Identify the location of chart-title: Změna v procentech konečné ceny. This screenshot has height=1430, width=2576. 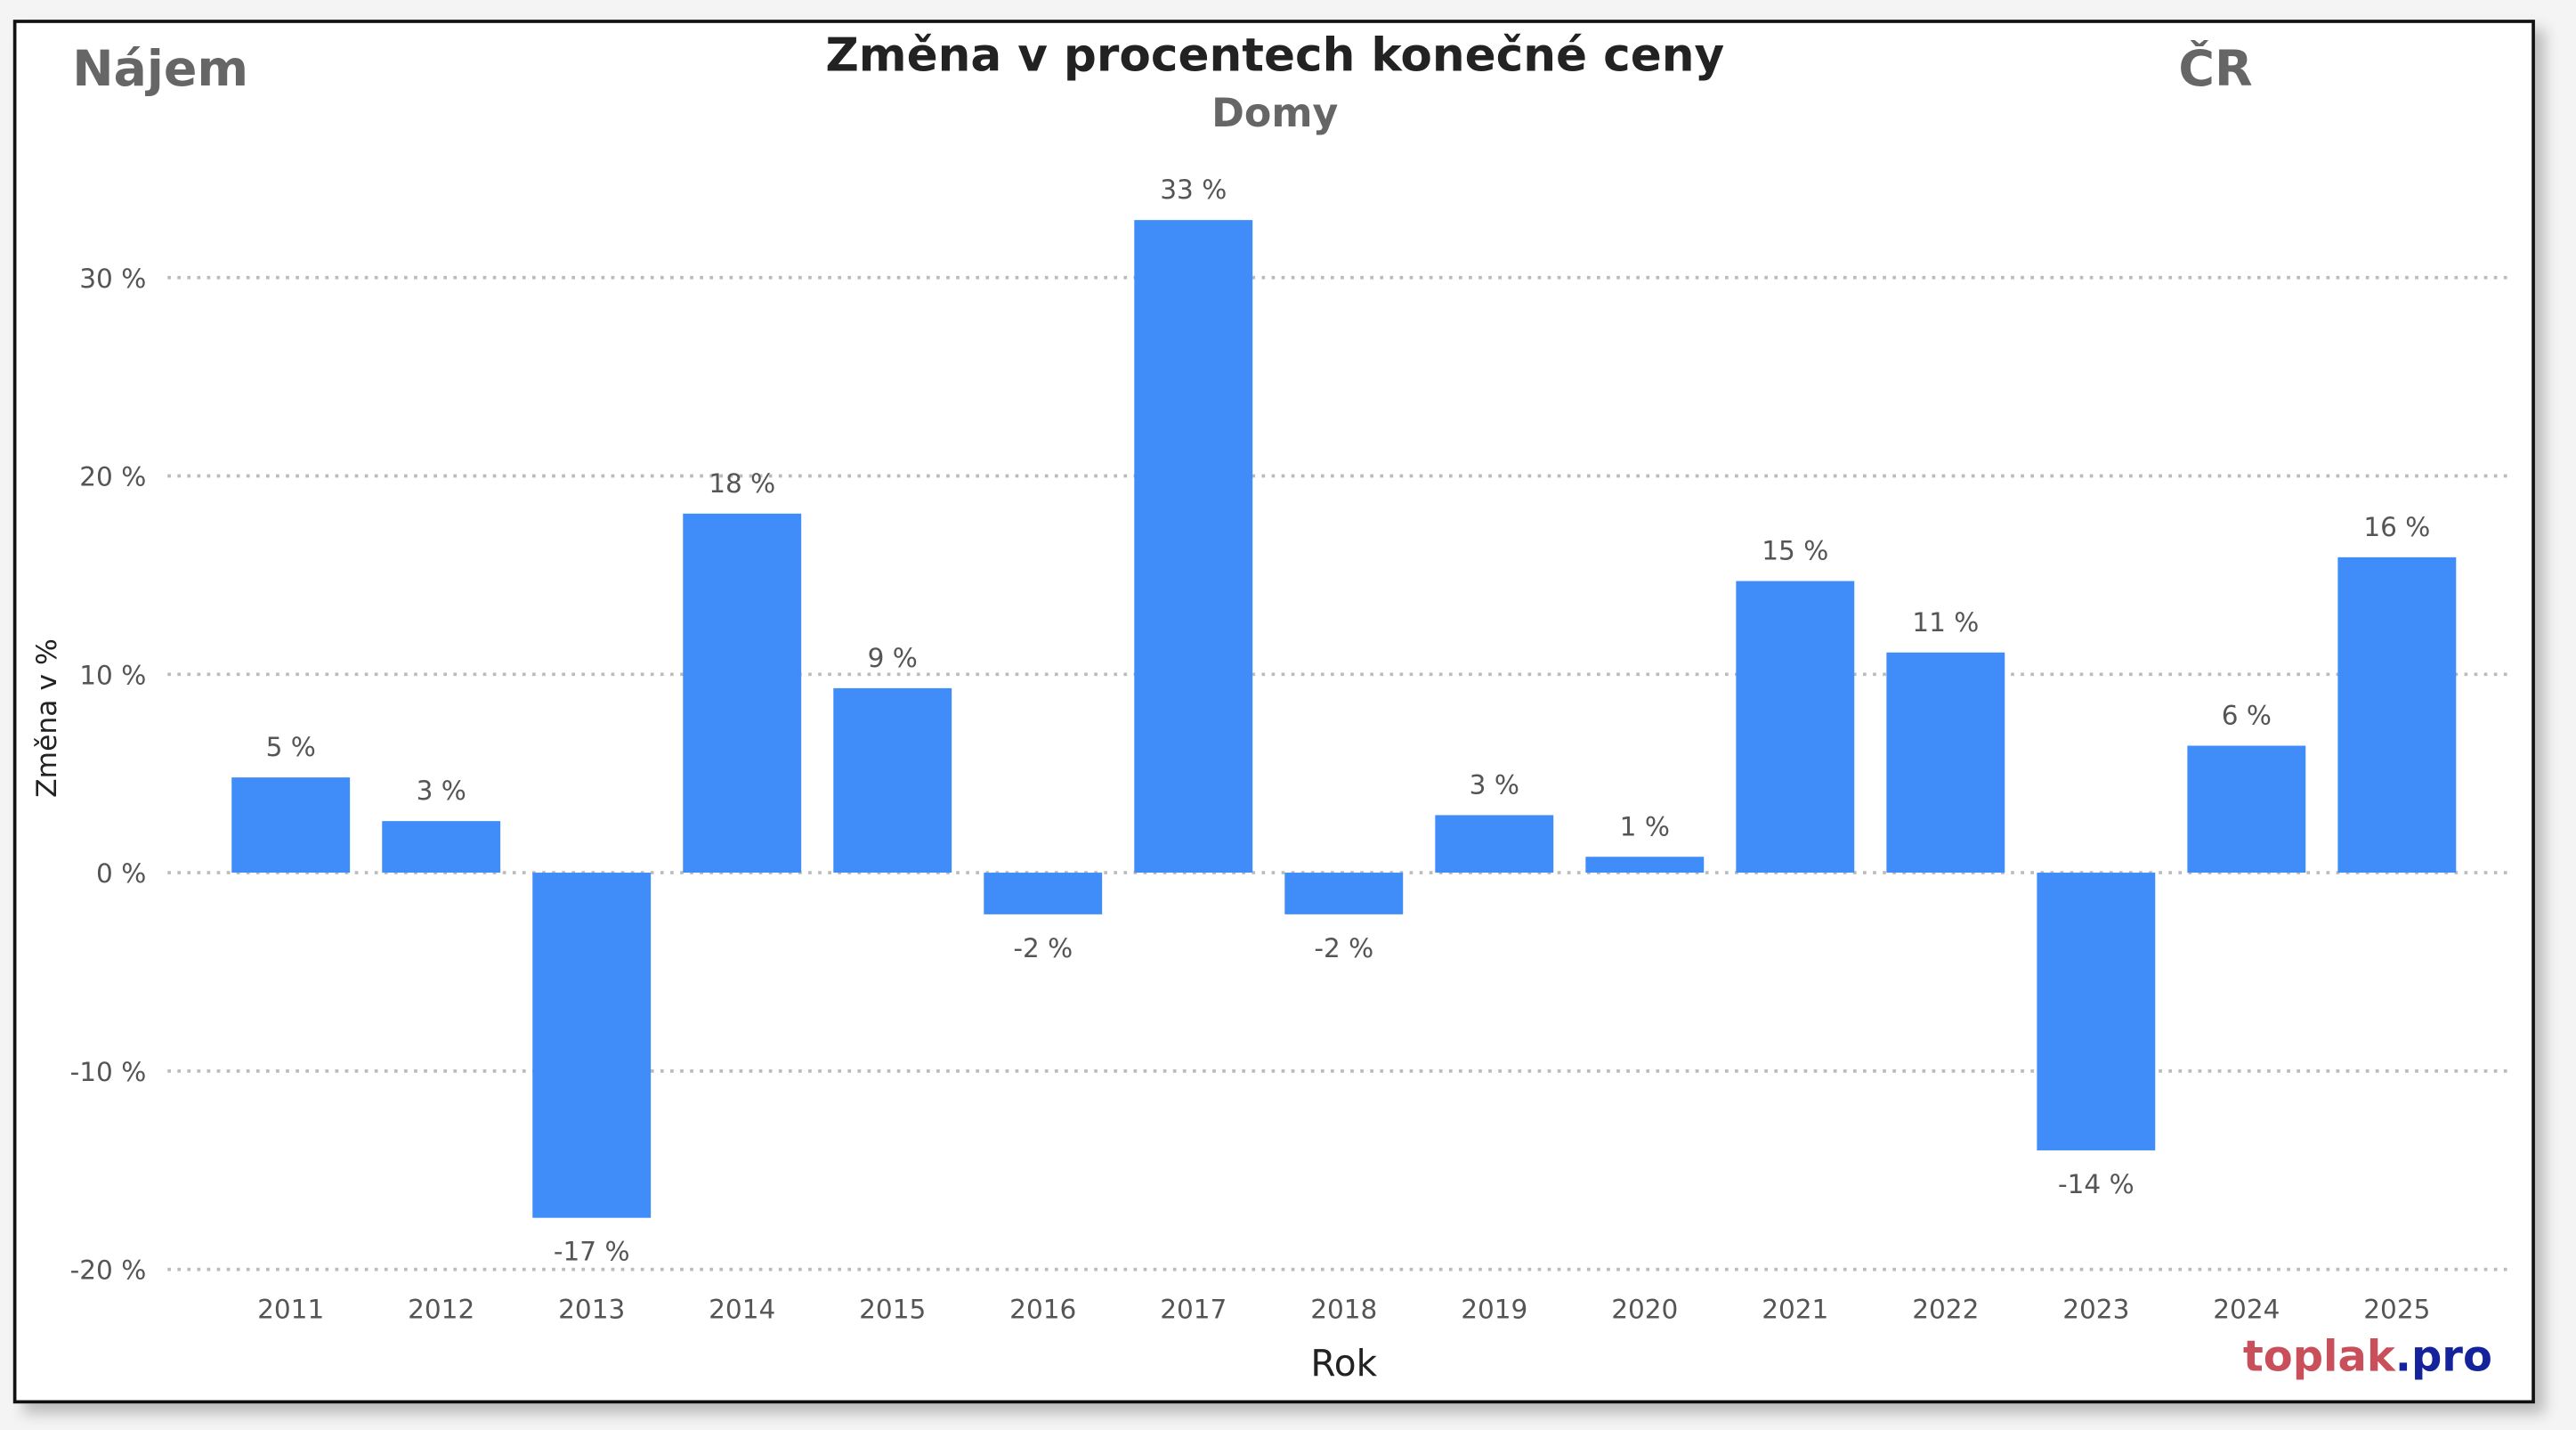
(1275, 55).